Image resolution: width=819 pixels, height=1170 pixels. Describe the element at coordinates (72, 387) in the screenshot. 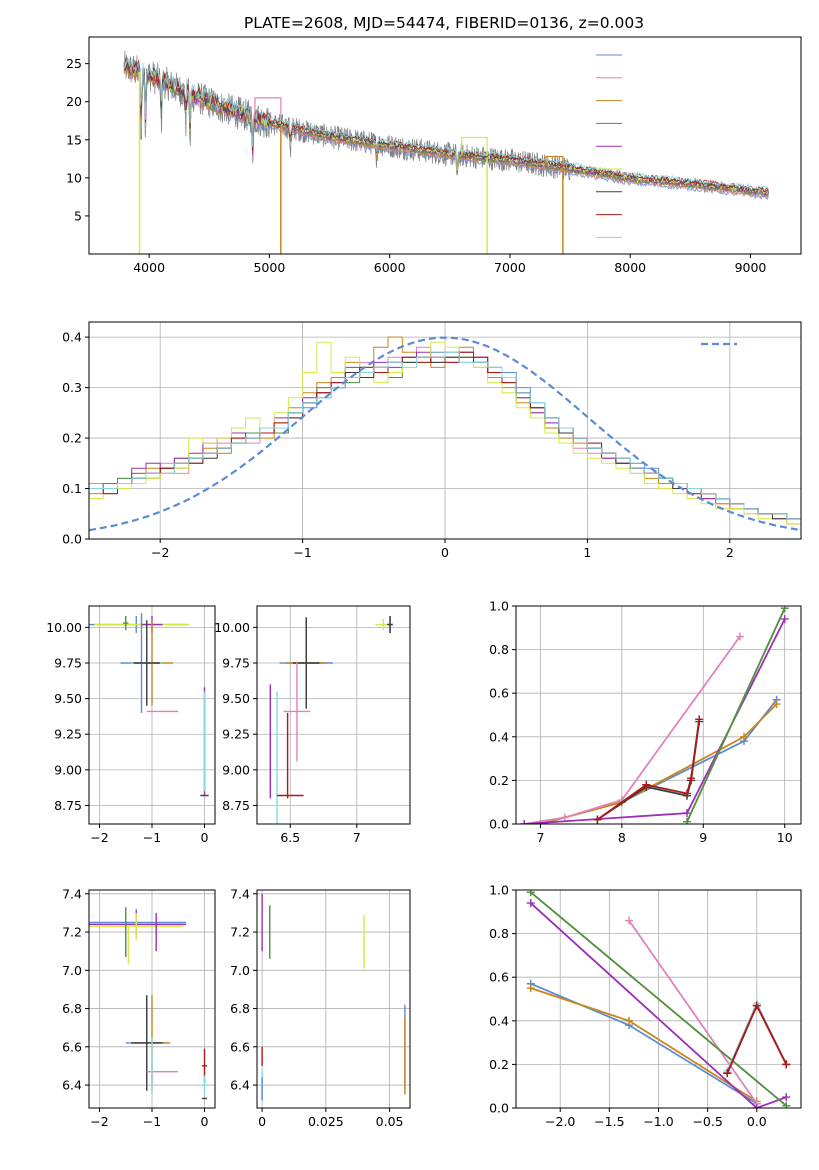

I see `residuals-ytick-label: 0.3` at that location.